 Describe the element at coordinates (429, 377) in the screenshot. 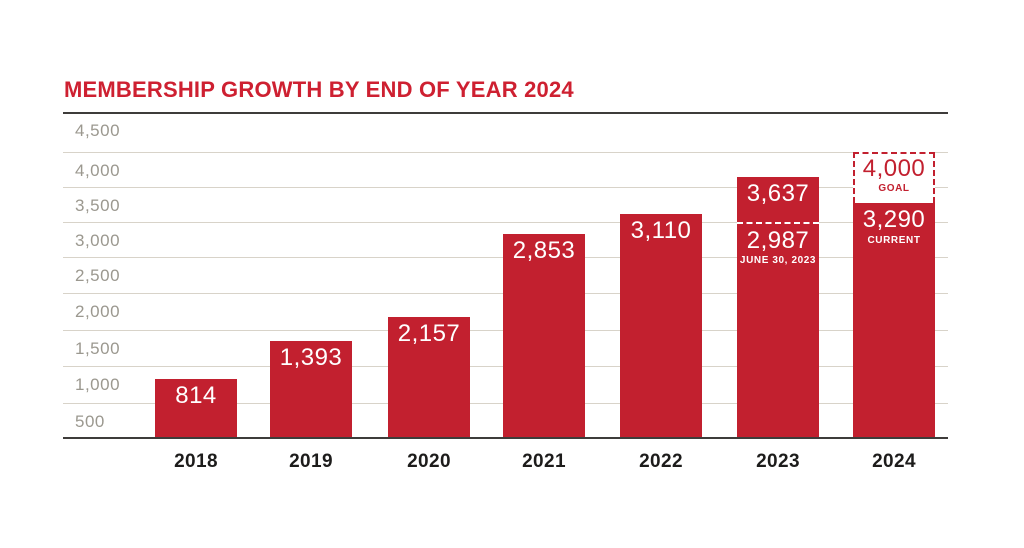

I see `bar-2020` at that location.